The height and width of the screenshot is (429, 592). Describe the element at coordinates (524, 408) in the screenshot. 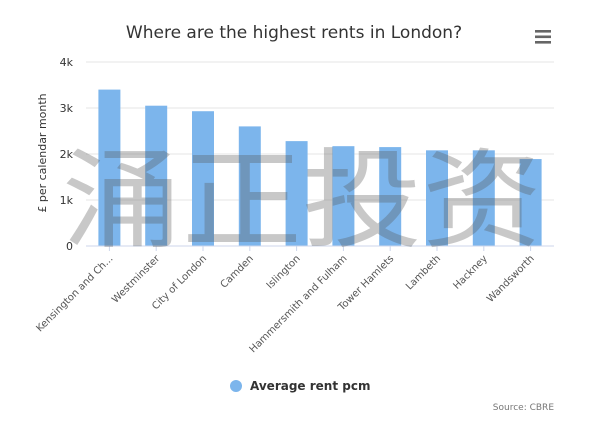

I see `chart-credit: Source: CBRE` at that location.